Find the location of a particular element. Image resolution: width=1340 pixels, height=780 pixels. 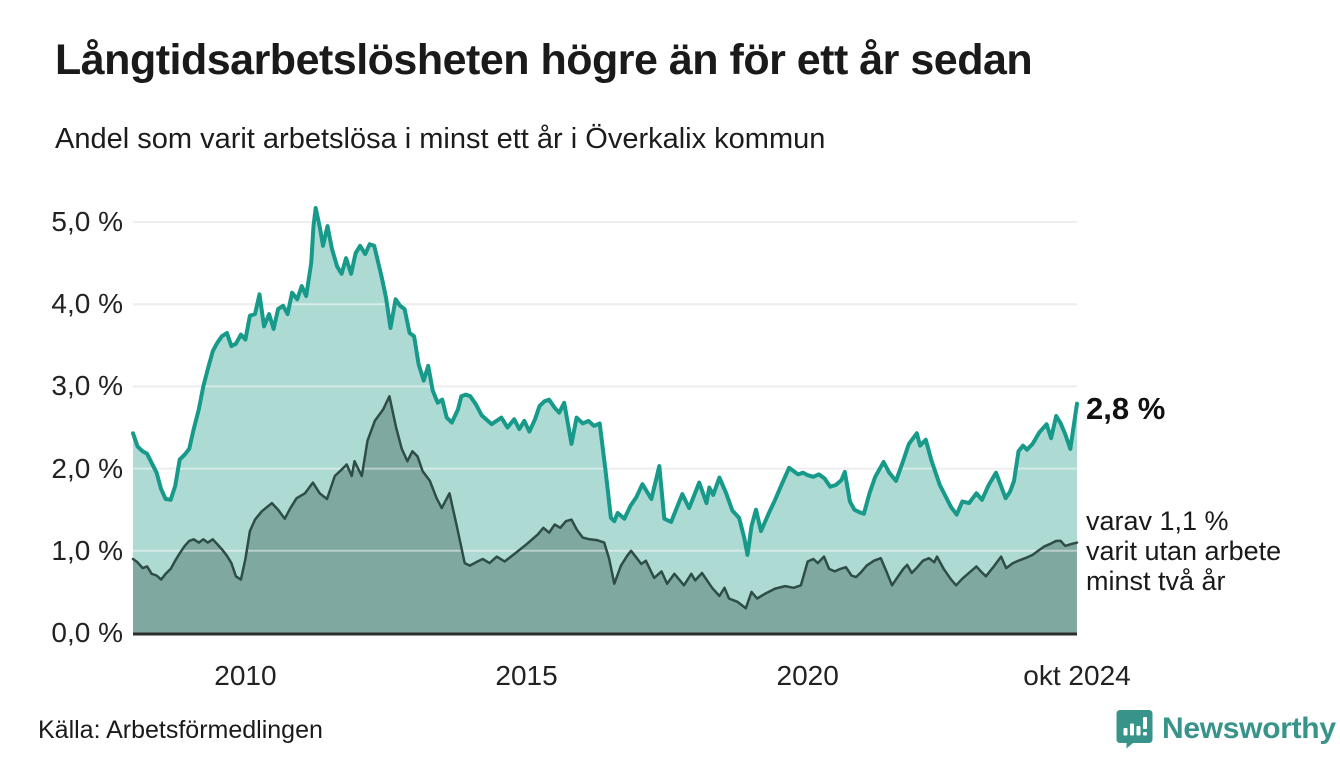

x-tick-label: 2015 is located at coordinates (526, 675).